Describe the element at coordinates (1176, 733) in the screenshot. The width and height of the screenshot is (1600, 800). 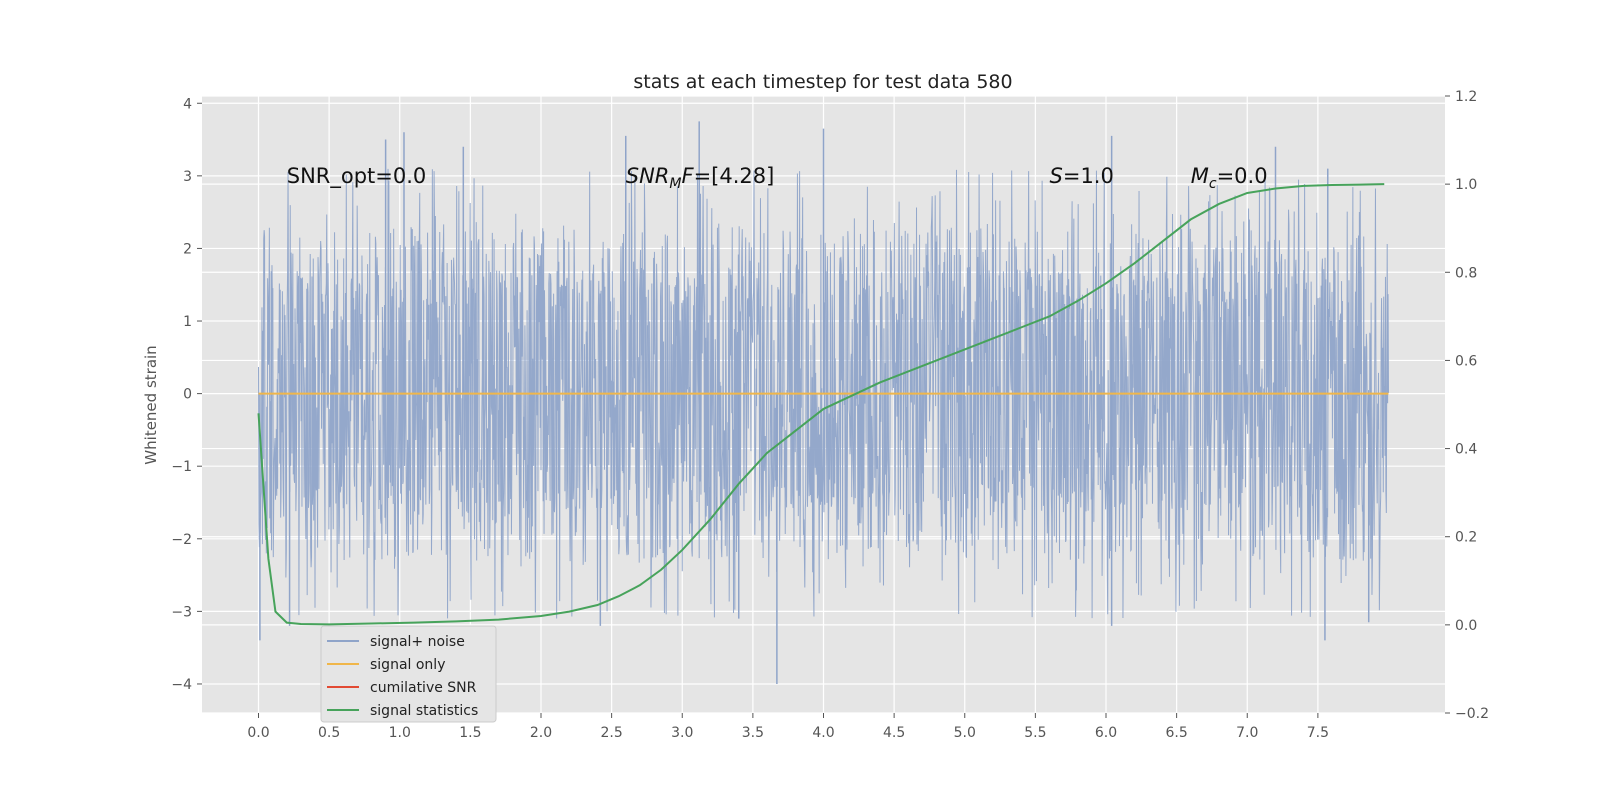
I see `x-tick-label: 6.5` at that location.